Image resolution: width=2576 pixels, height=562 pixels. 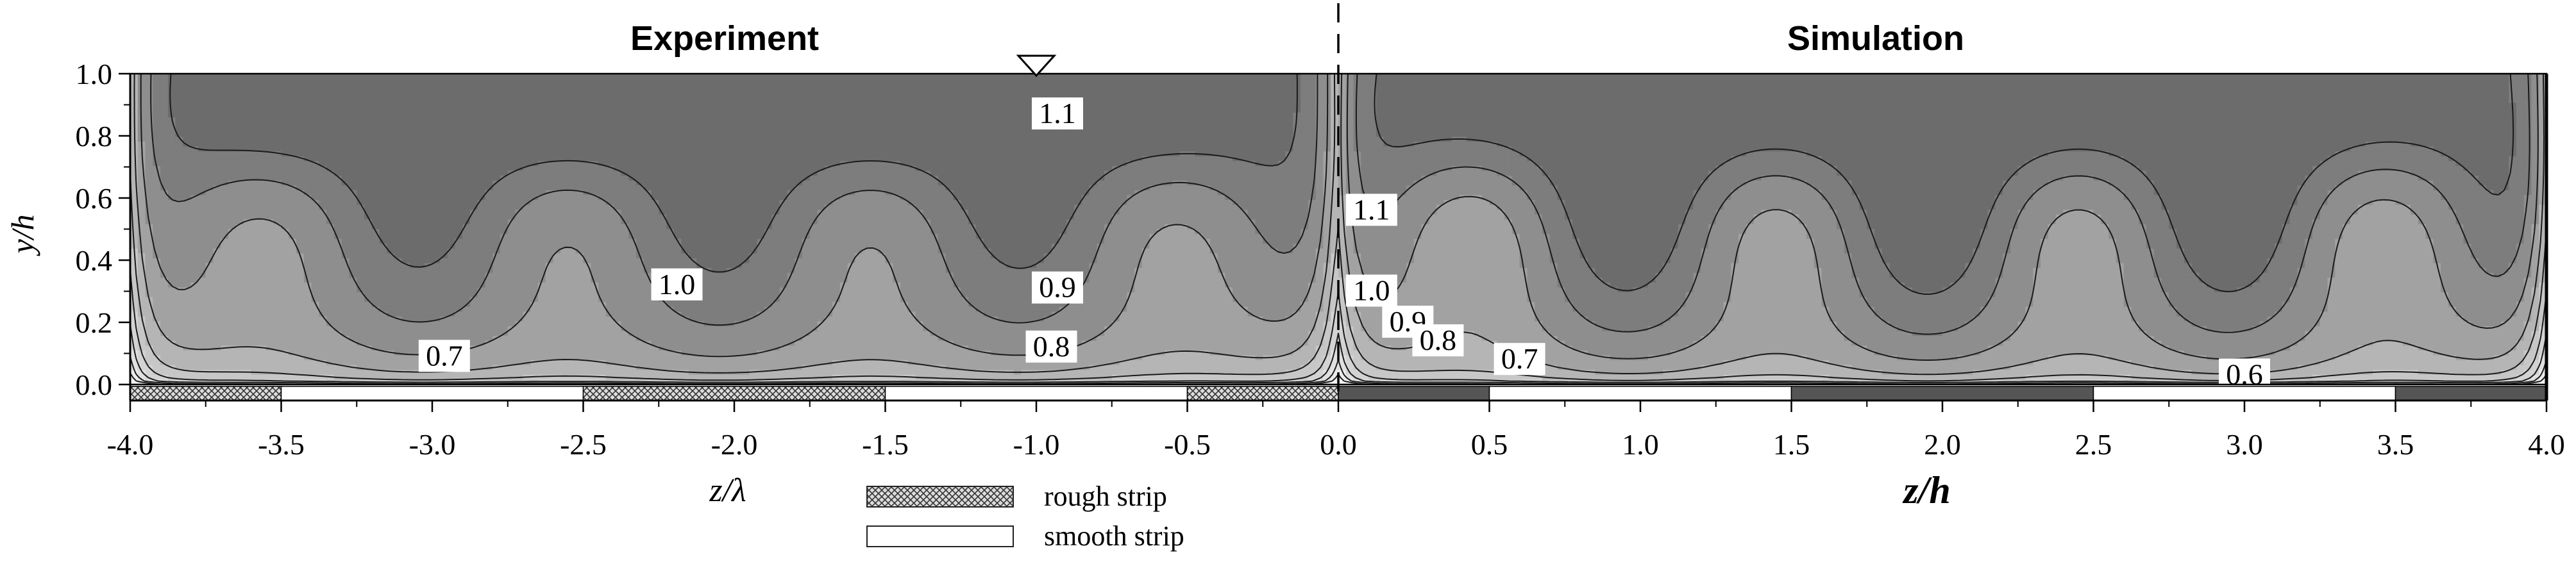 What do you see at coordinates (1942, 444) in the screenshot?
I see `x-tick-label: 2.0` at bounding box center [1942, 444].